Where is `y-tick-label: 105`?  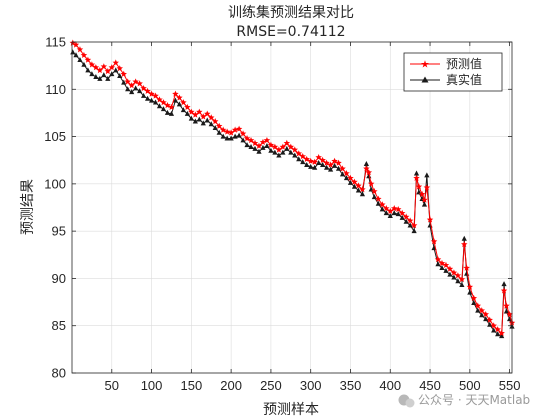 y-tick-label: 105 is located at coordinates (55, 136).